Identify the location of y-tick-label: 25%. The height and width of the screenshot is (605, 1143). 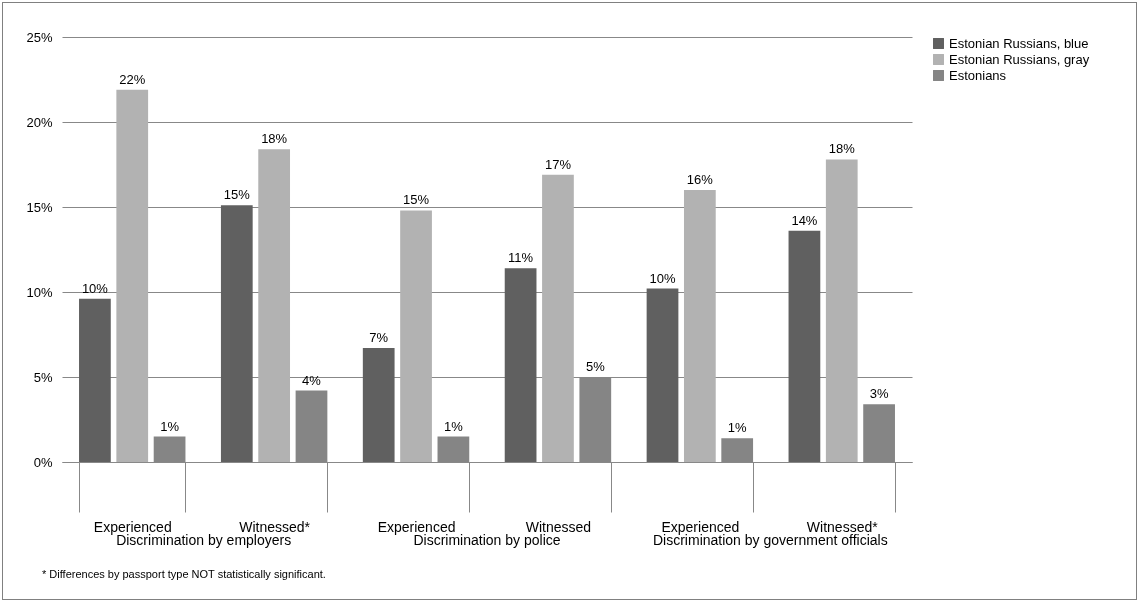
(39, 37).